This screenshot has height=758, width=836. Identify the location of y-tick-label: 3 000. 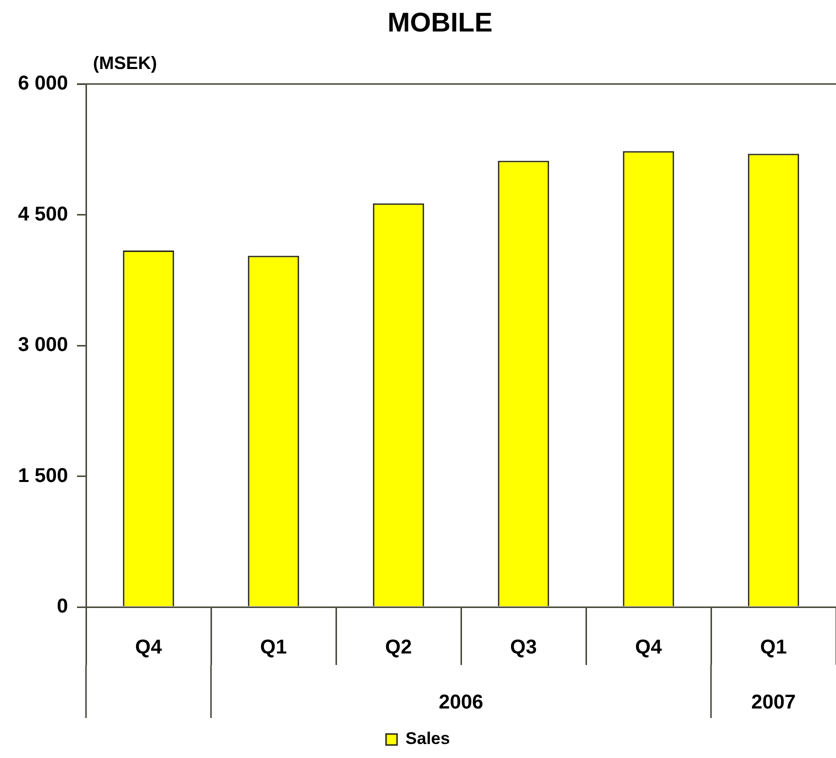
(43, 345).